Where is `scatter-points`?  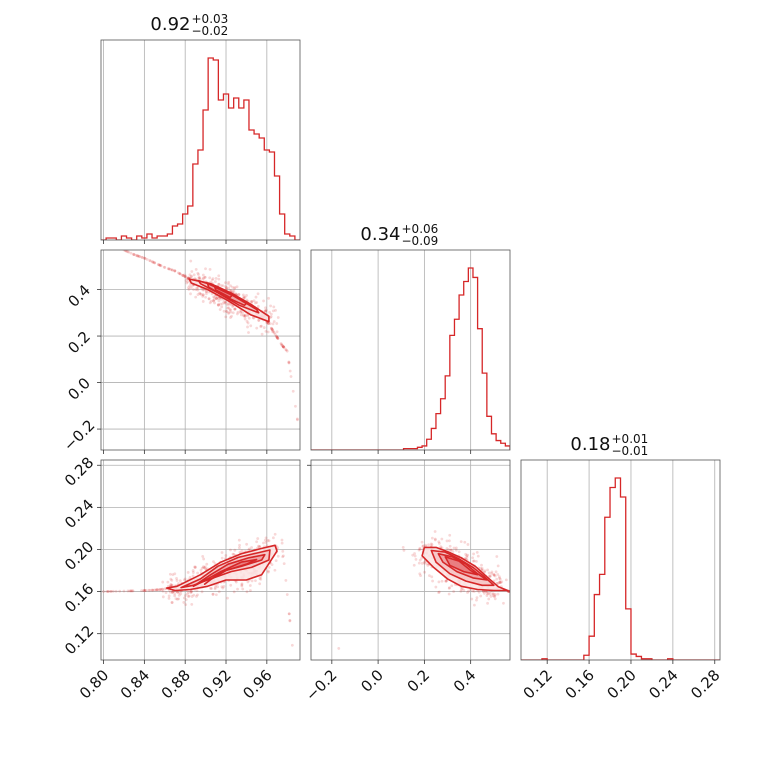 scatter-points is located at coordinates (210, 336).